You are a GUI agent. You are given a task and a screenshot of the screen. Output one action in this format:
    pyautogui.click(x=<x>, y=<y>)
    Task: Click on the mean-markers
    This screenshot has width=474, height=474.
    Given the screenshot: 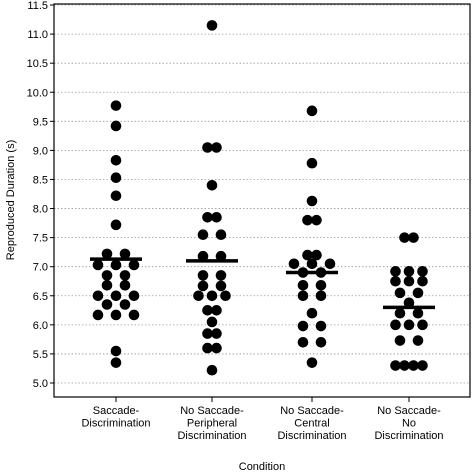 What is the action you would take?
    pyautogui.click(x=262, y=283)
    